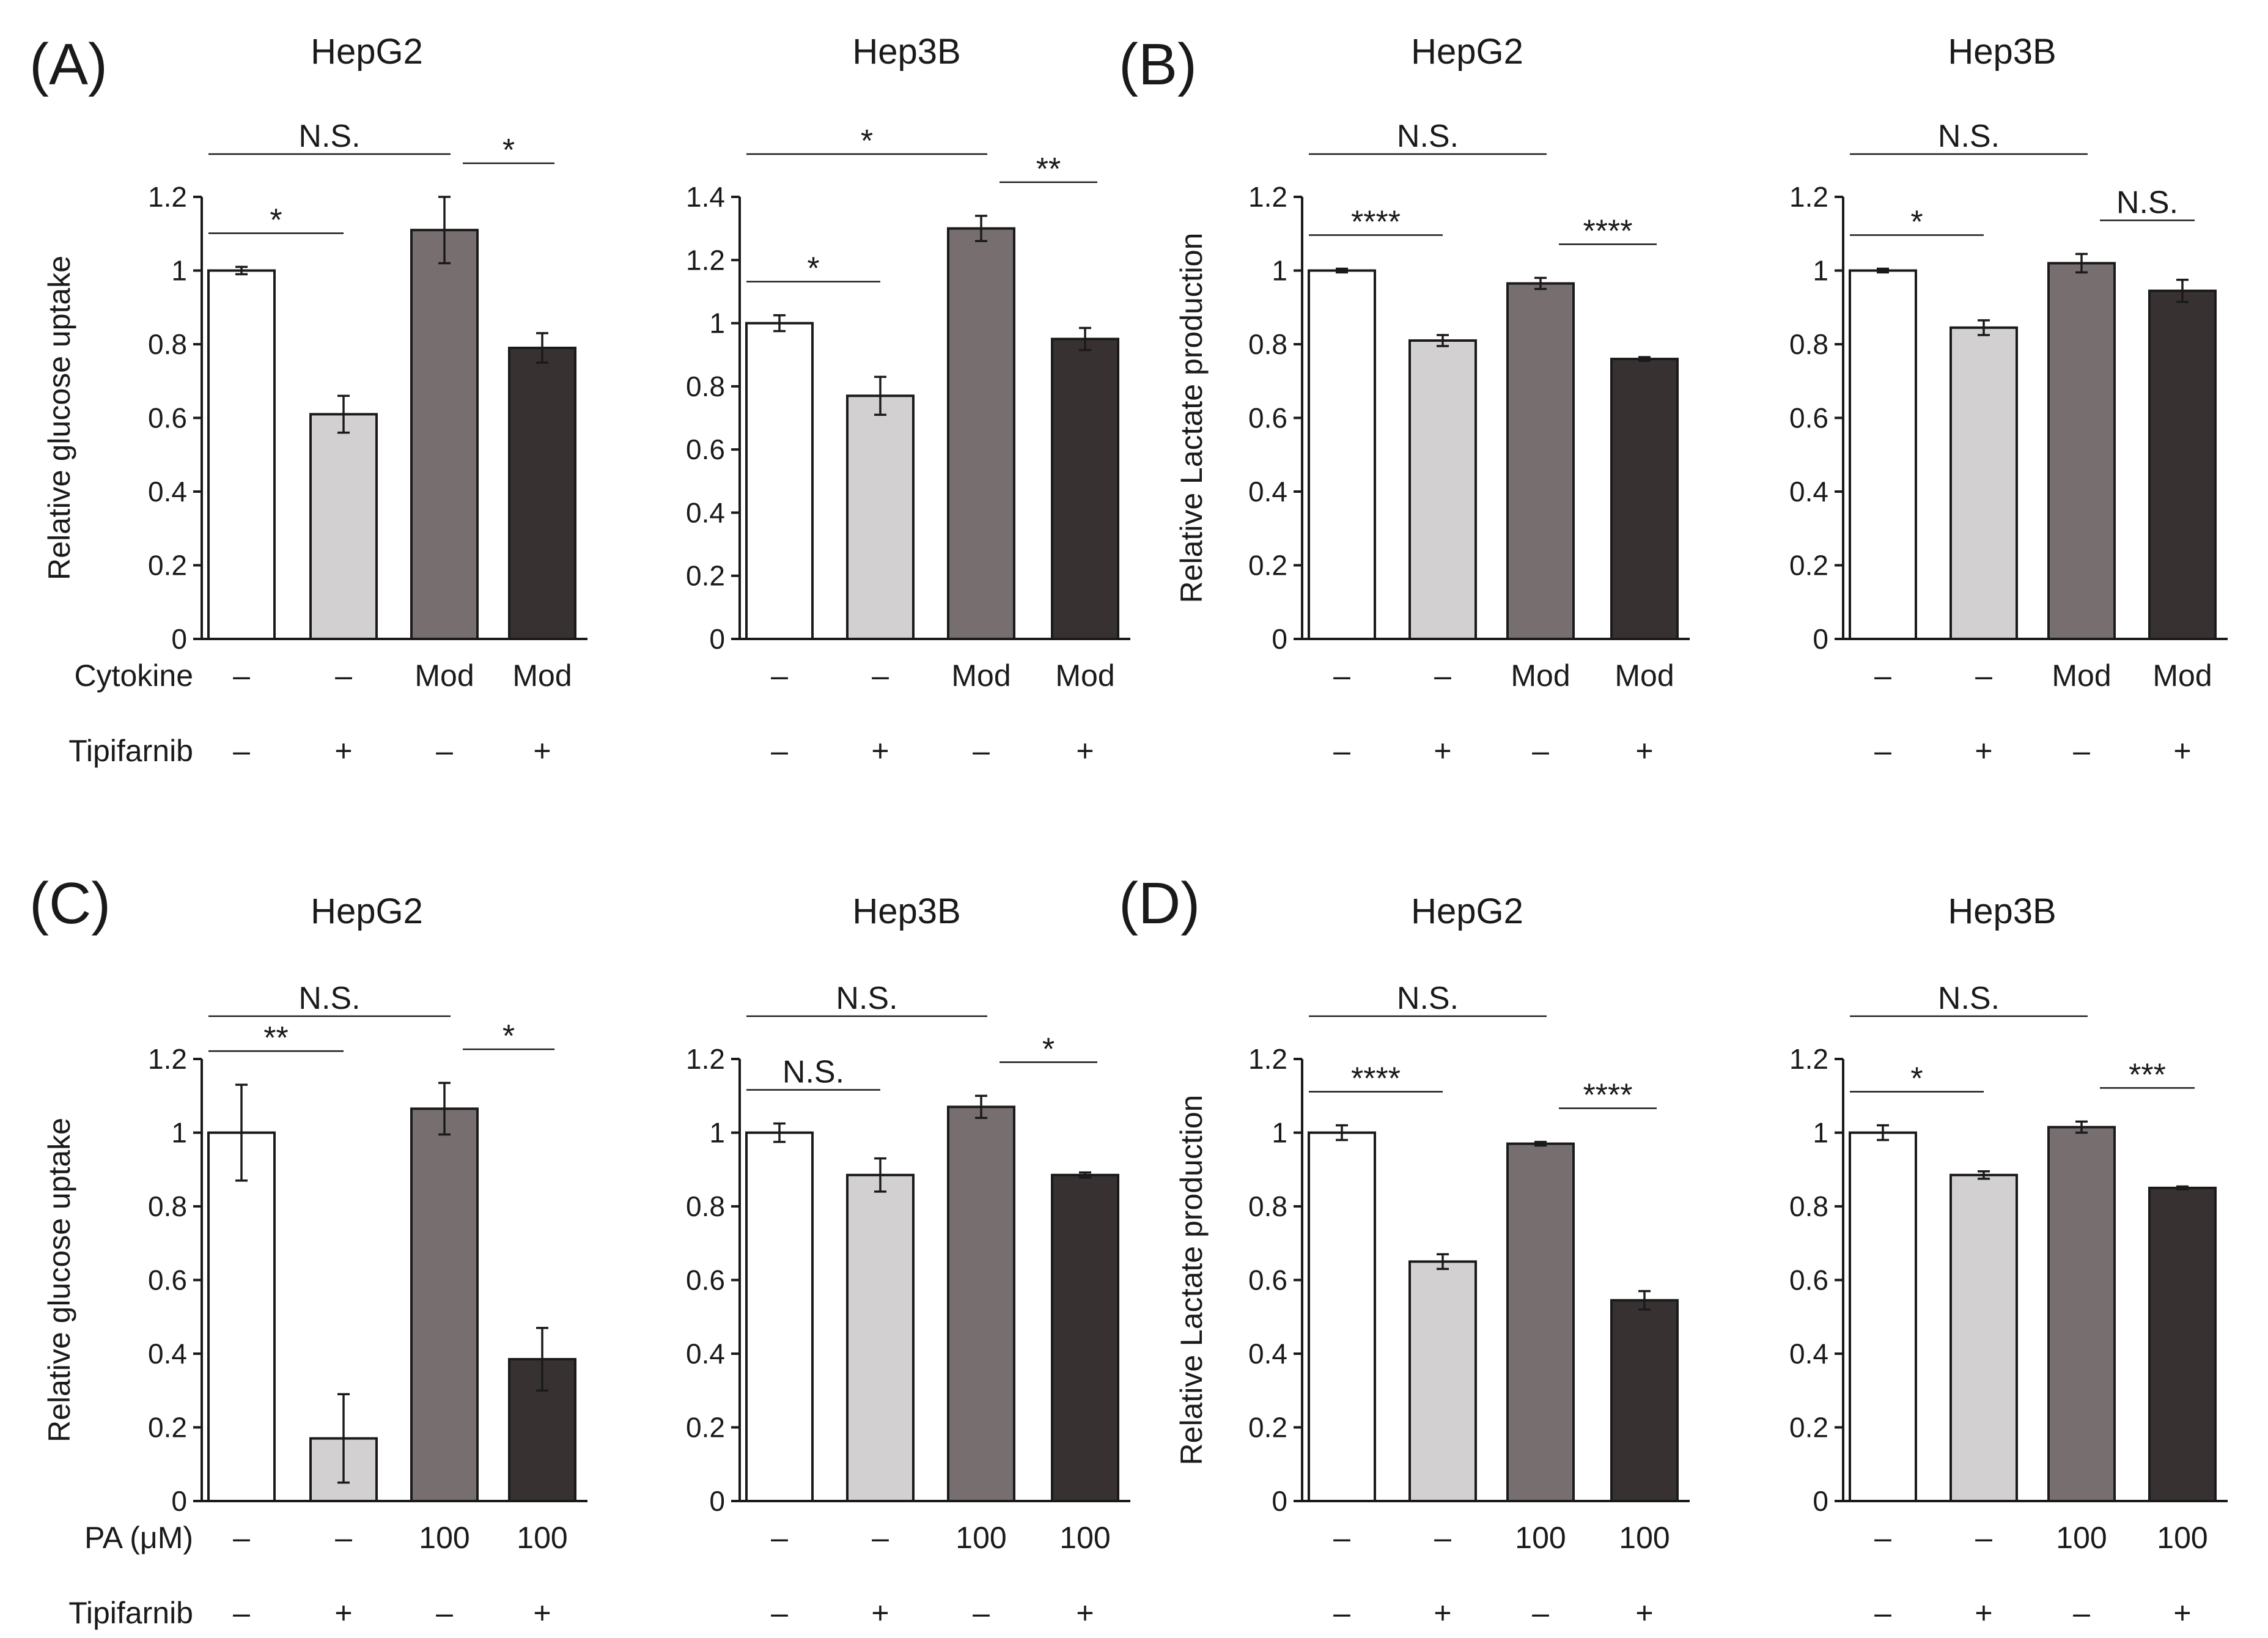 This screenshot has height=1638, width=2268. I want to click on y-tick-label: 1.4, so click(705, 197).